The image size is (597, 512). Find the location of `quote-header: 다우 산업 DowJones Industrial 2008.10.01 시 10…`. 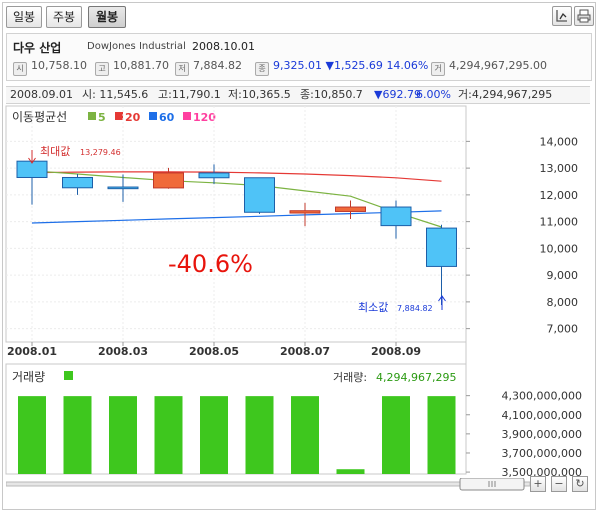

quote-header: 다우 산업 DowJones Industrial 2008.10.01 시 10… is located at coordinates (299, 57).